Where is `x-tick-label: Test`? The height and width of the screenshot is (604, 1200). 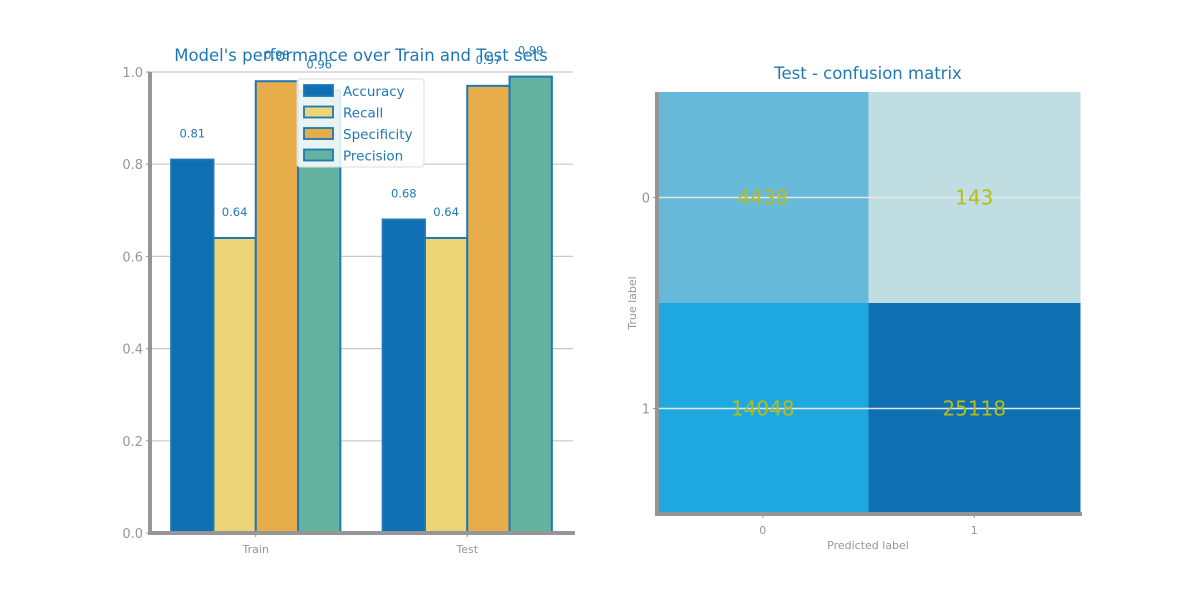
x-tick-label: Test is located at coordinates (466, 549).